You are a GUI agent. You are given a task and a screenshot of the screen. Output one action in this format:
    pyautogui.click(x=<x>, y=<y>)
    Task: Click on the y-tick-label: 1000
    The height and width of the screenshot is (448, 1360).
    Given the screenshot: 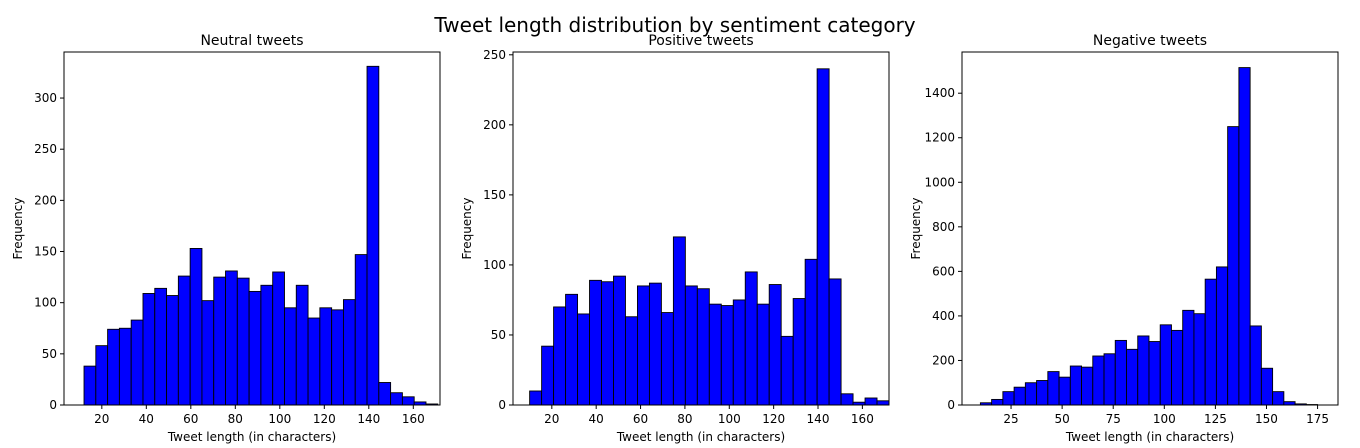 What is the action you would take?
    pyautogui.click(x=939, y=182)
    